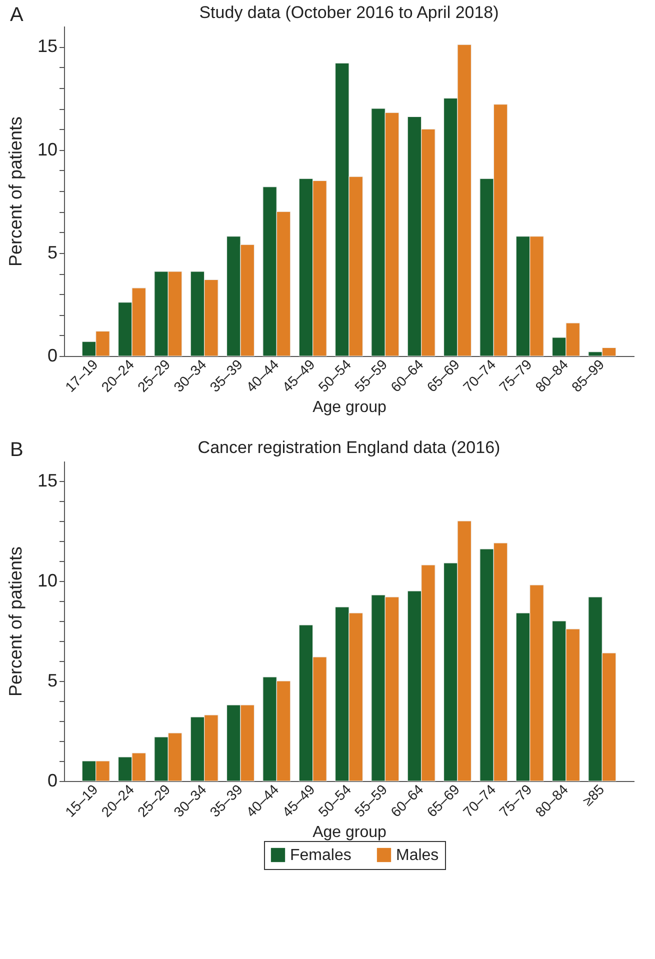  What do you see at coordinates (349, 447) in the screenshot?
I see `chart-title: Cancer registration England data (2016)` at bounding box center [349, 447].